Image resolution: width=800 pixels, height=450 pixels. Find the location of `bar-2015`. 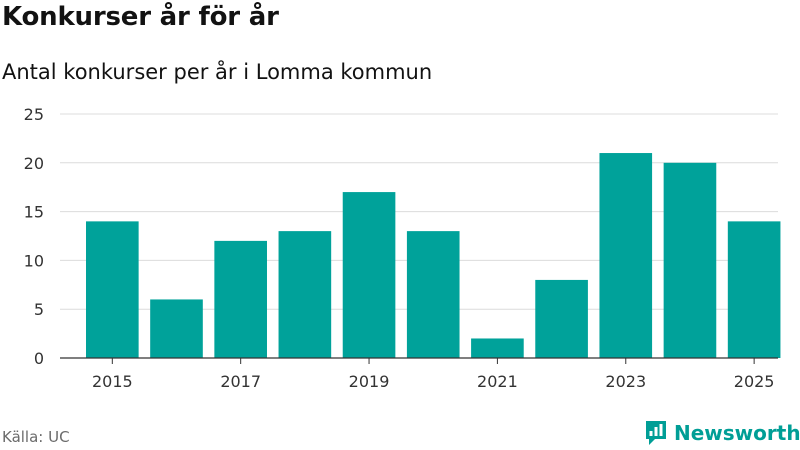

bar-2015 is located at coordinates (112, 289).